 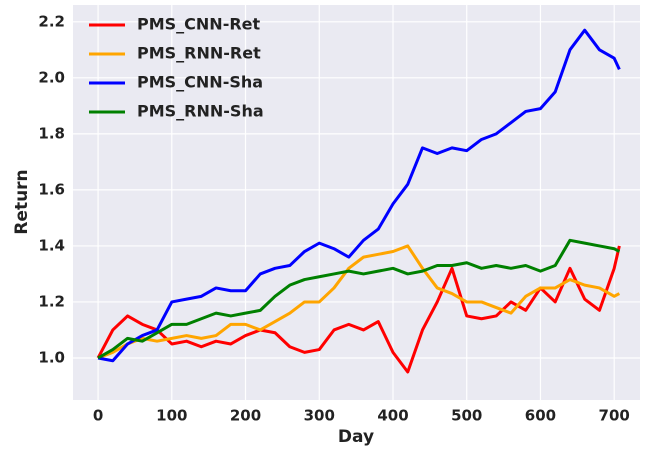 What do you see at coordinates (540, 416) in the screenshot?
I see `x-tick-label: 600` at bounding box center [540, 416].